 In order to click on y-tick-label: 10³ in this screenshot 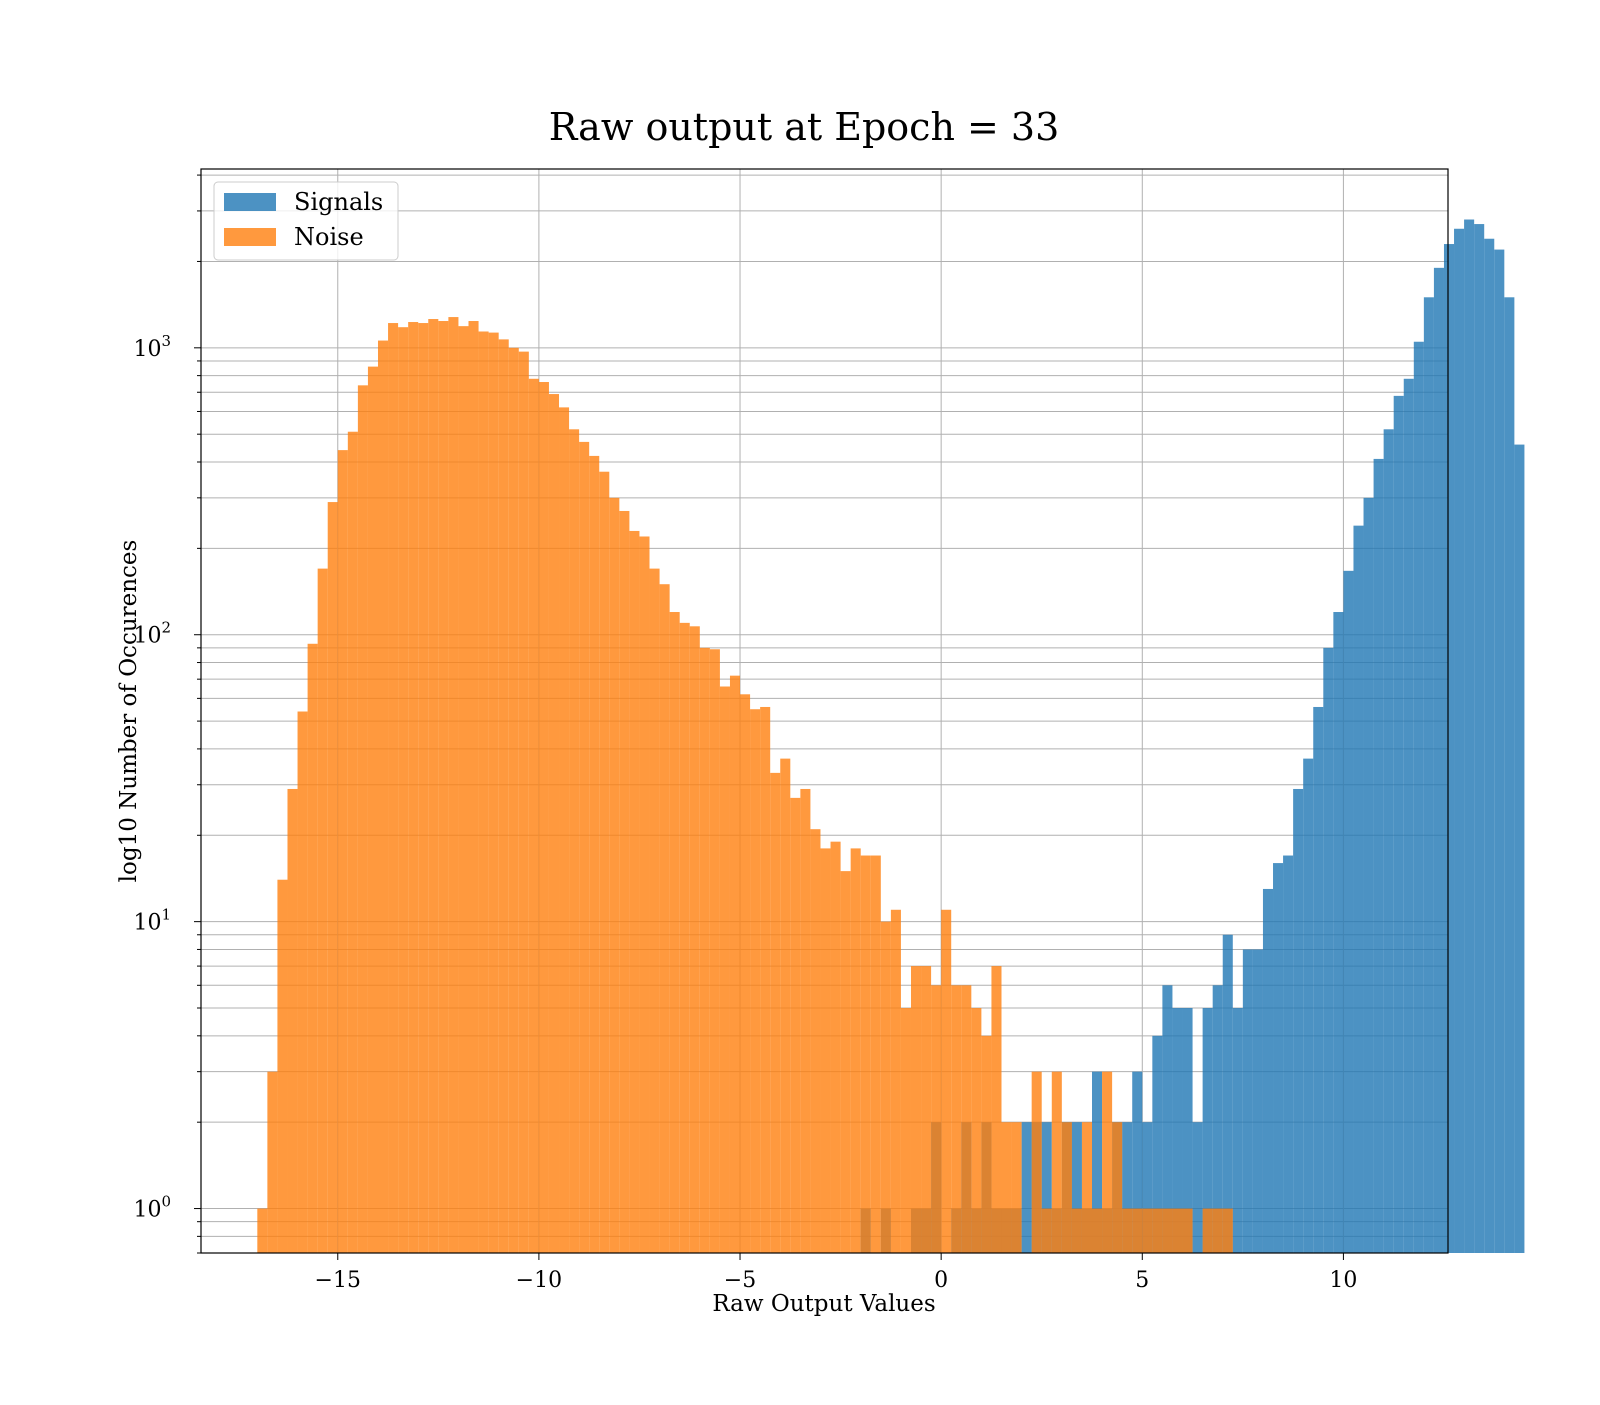, I will do `click(152, 347)`.